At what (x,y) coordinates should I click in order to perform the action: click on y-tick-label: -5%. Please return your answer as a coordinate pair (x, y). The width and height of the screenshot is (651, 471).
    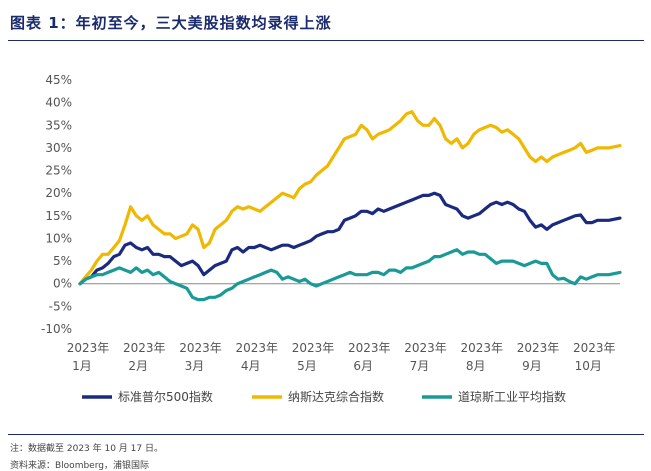
    Looking at the image, I should click on (60, 306).